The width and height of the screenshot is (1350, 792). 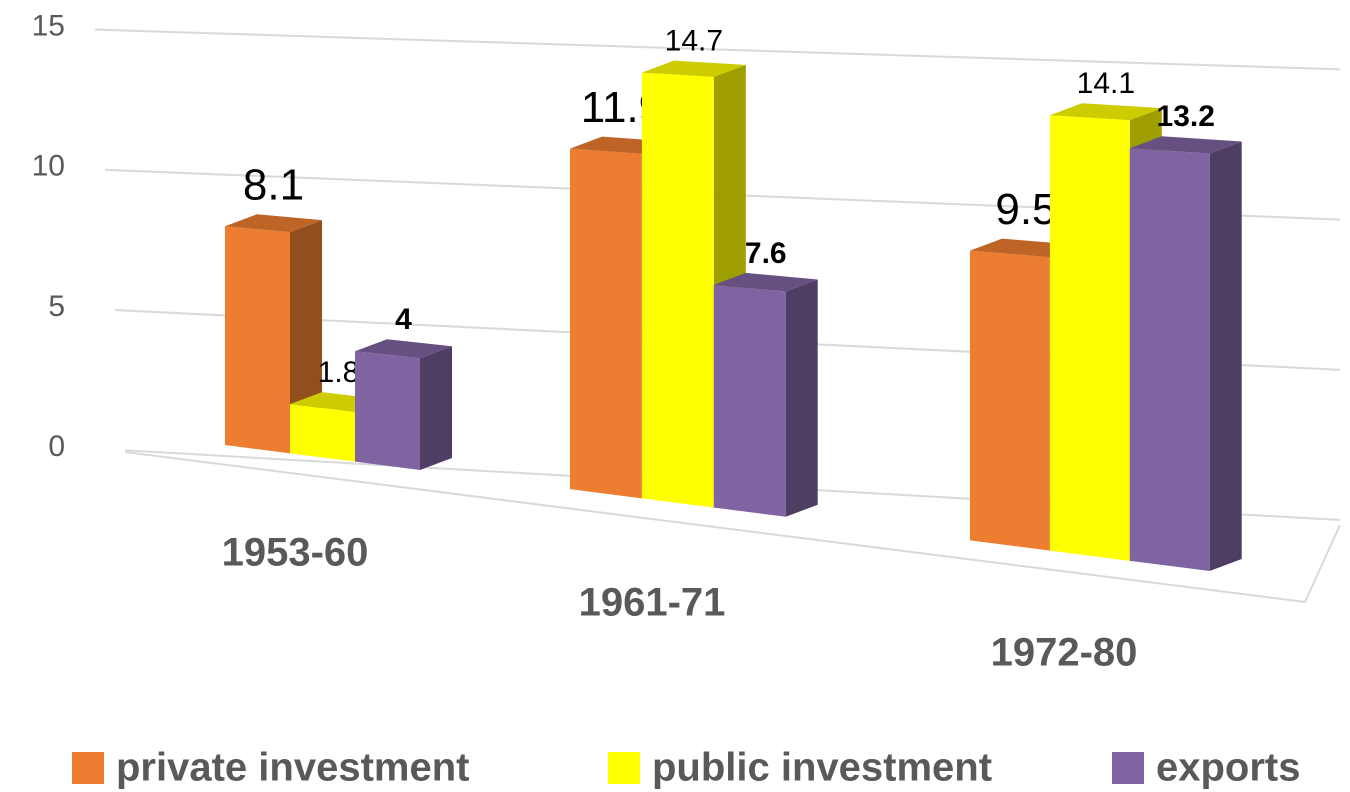 What do you see at coordinates (273, 185) in the screenshot?
I see `value-label: 8.1` at bounding box center [273, 185].